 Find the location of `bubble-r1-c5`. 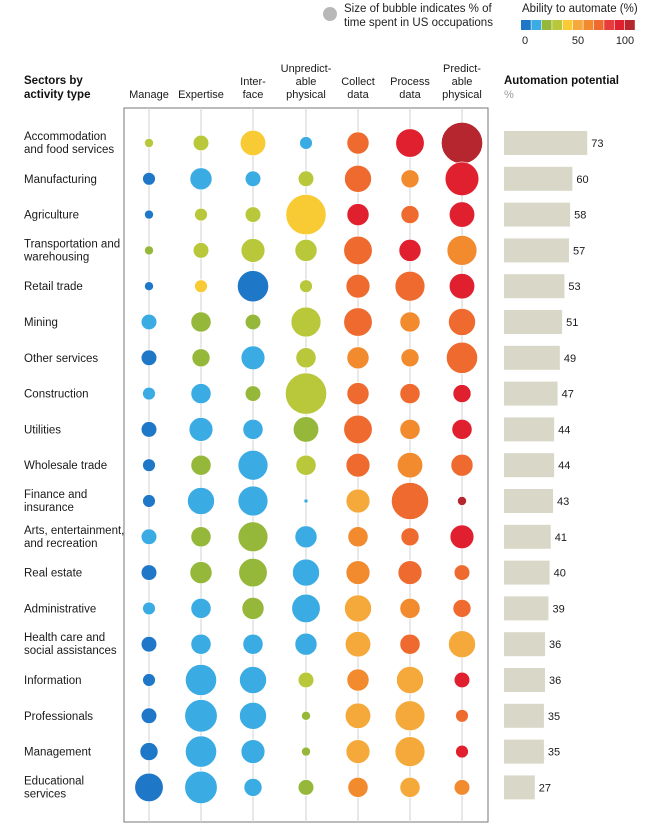

bubble-r1-c5 is located at coordinates (410, 179).